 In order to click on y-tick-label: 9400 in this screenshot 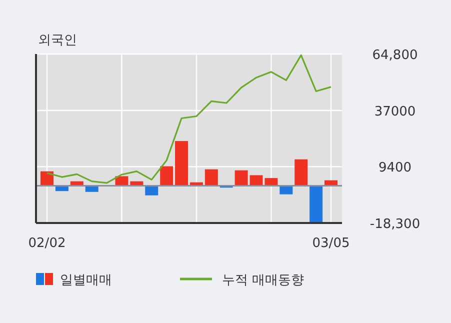, I will do `click(395, 168)`.